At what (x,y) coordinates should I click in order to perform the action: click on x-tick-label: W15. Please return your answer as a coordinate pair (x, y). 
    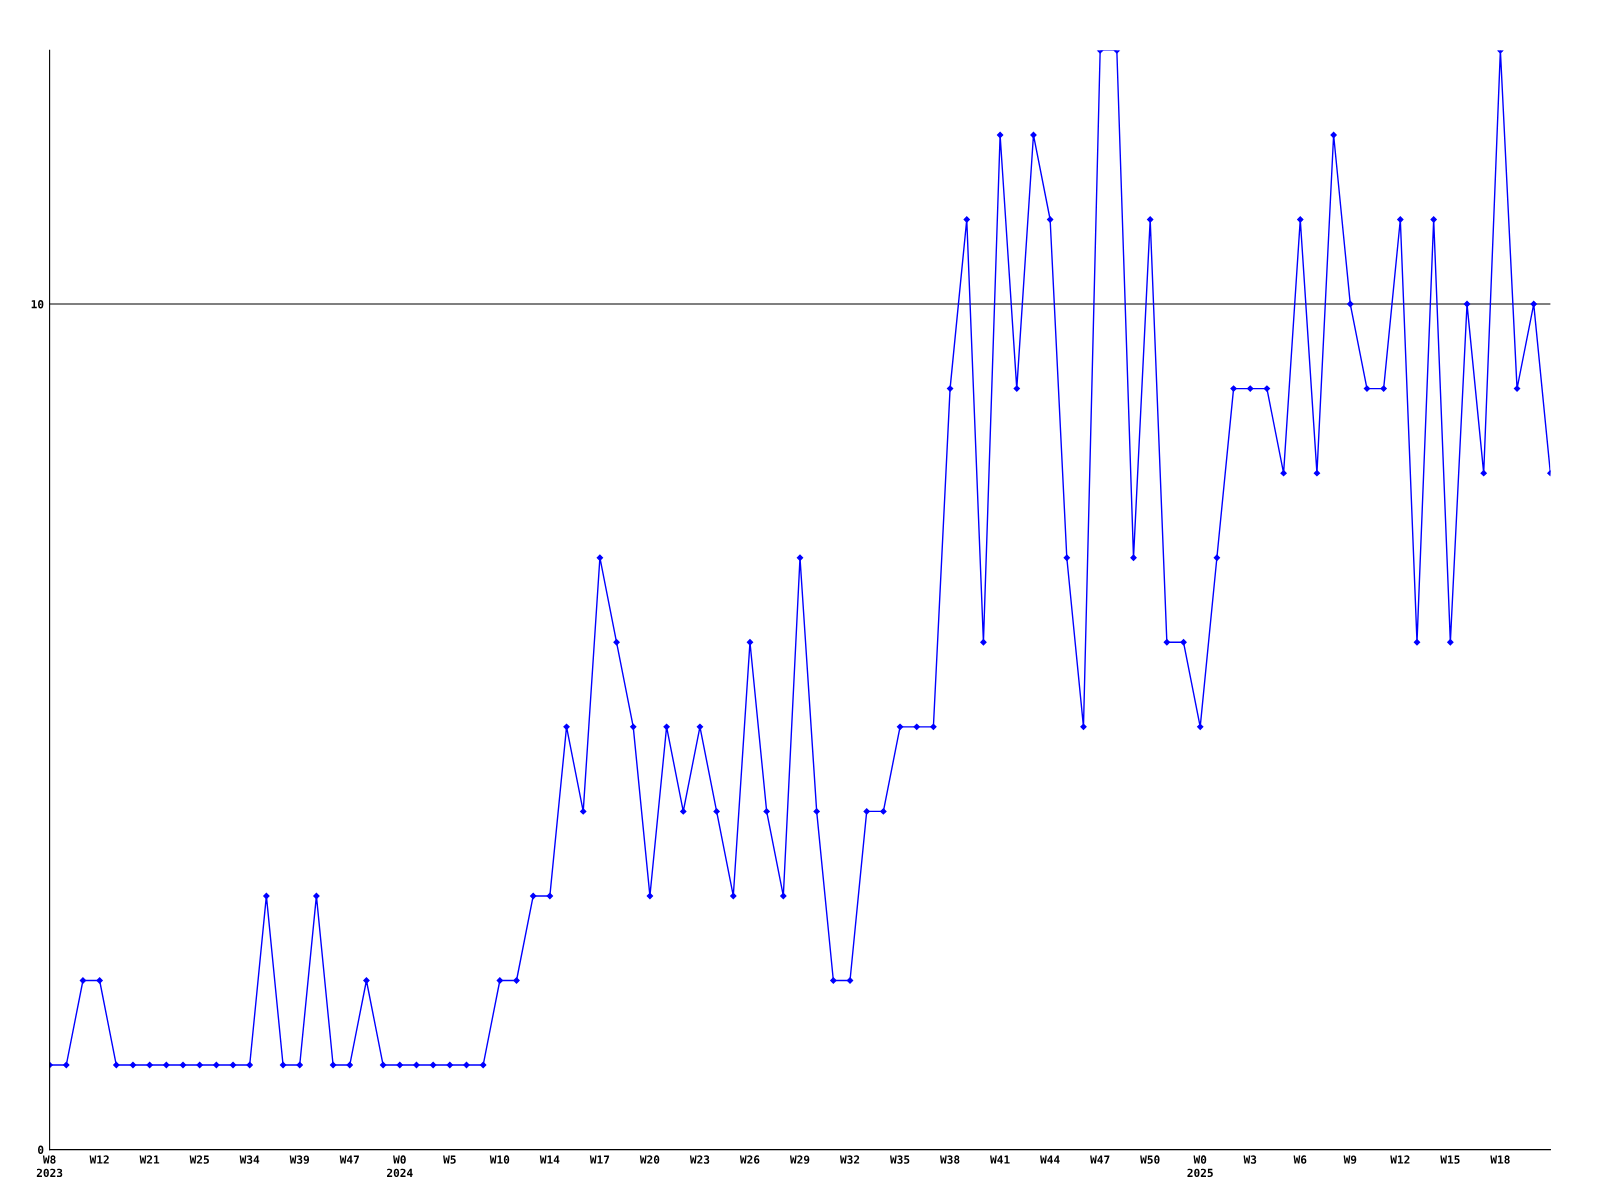
    Looking at the image, I should click on (1450, 1159).